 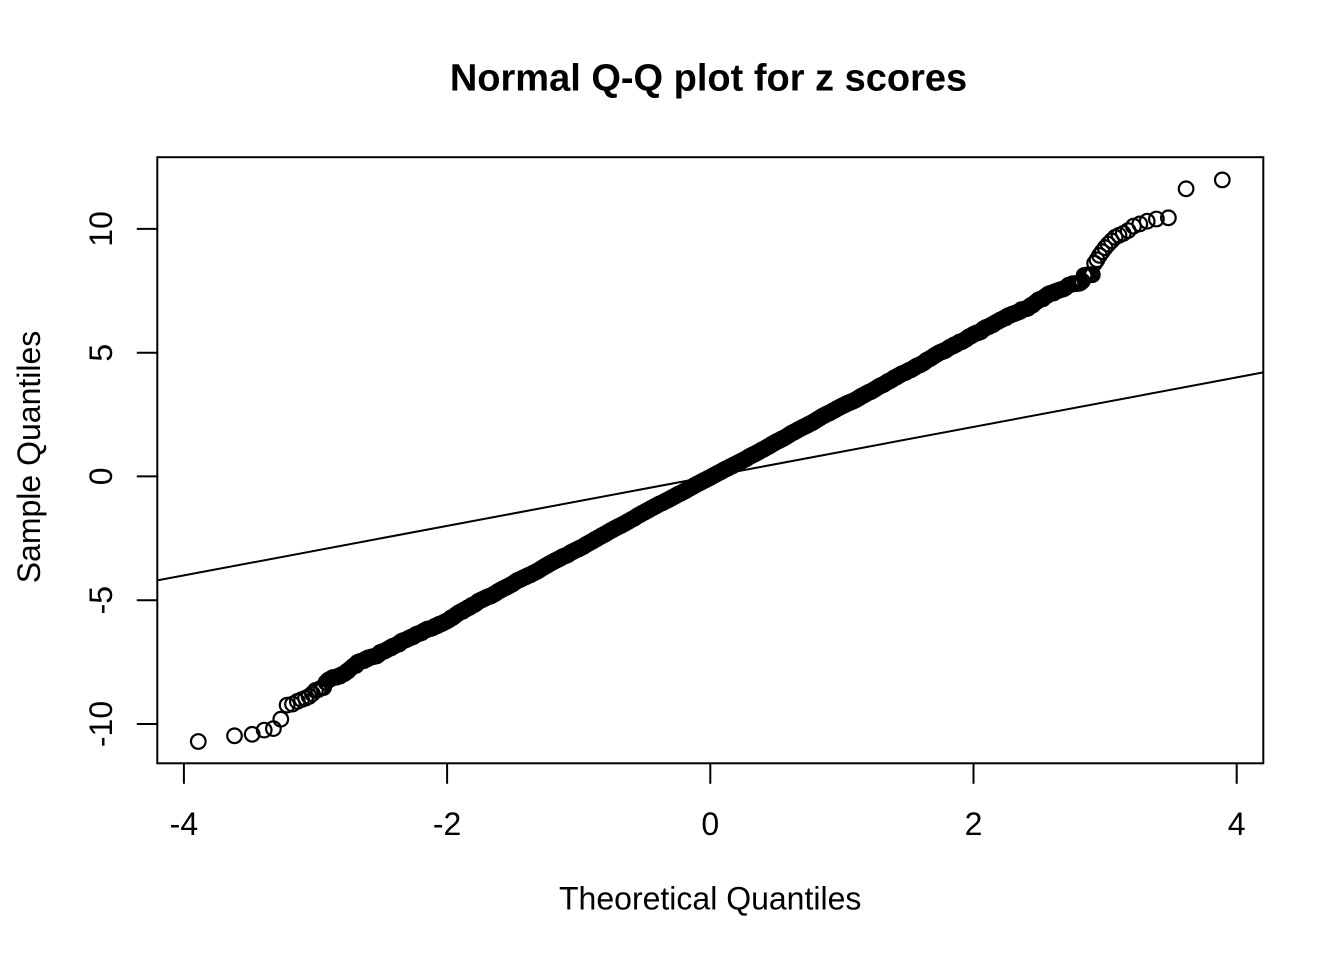 What do you see at coordinates (1237, 824) in the screenshot?
I see `svg-text: 4` at bounding box center [1237, 824].